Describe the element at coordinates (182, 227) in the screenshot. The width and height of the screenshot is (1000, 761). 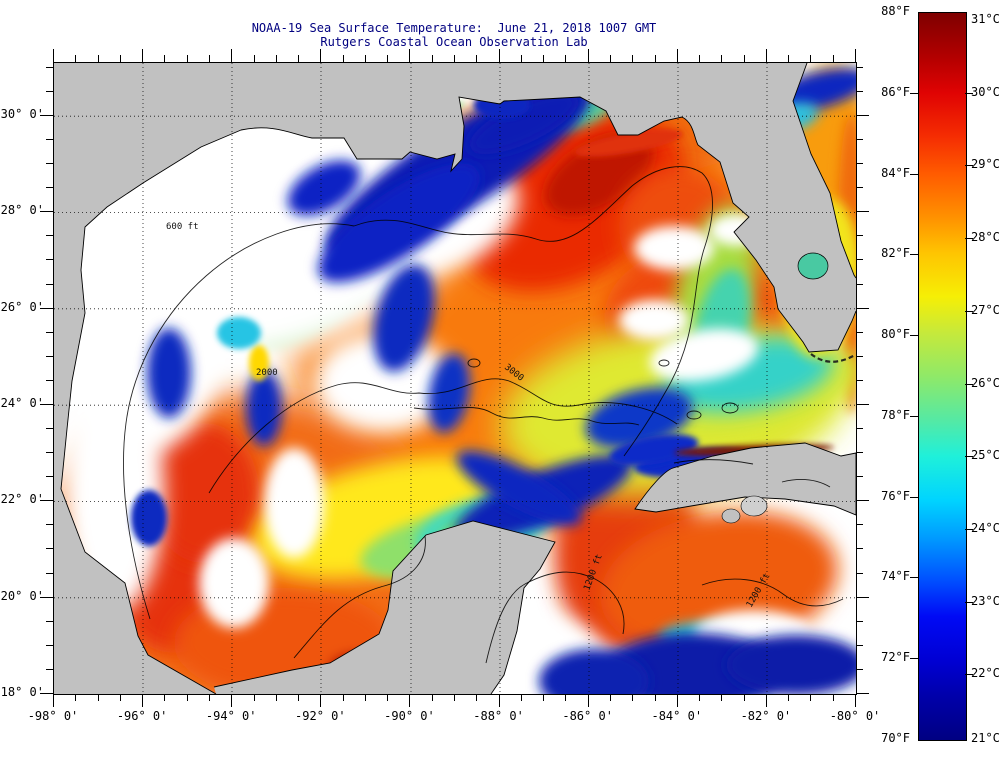
I see `contour-label: 600 ft` at that location.